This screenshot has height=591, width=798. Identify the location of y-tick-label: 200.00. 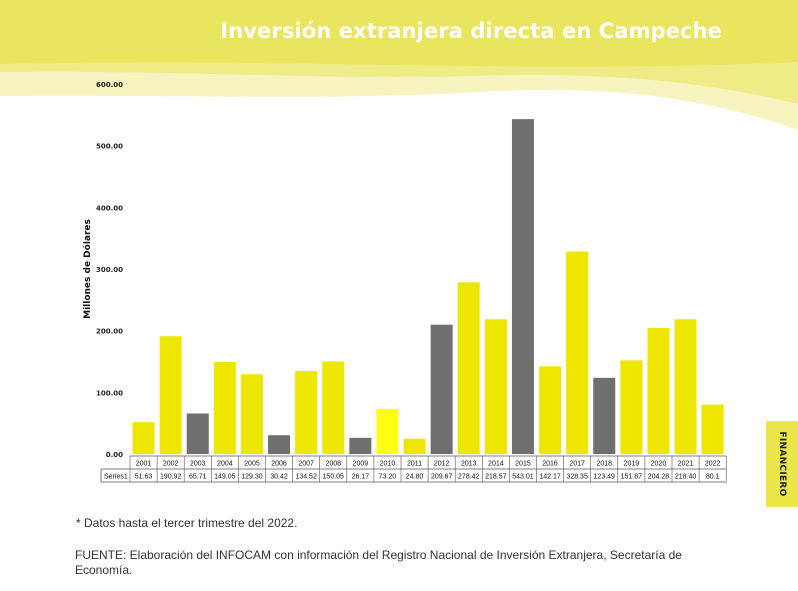
(109, 332).